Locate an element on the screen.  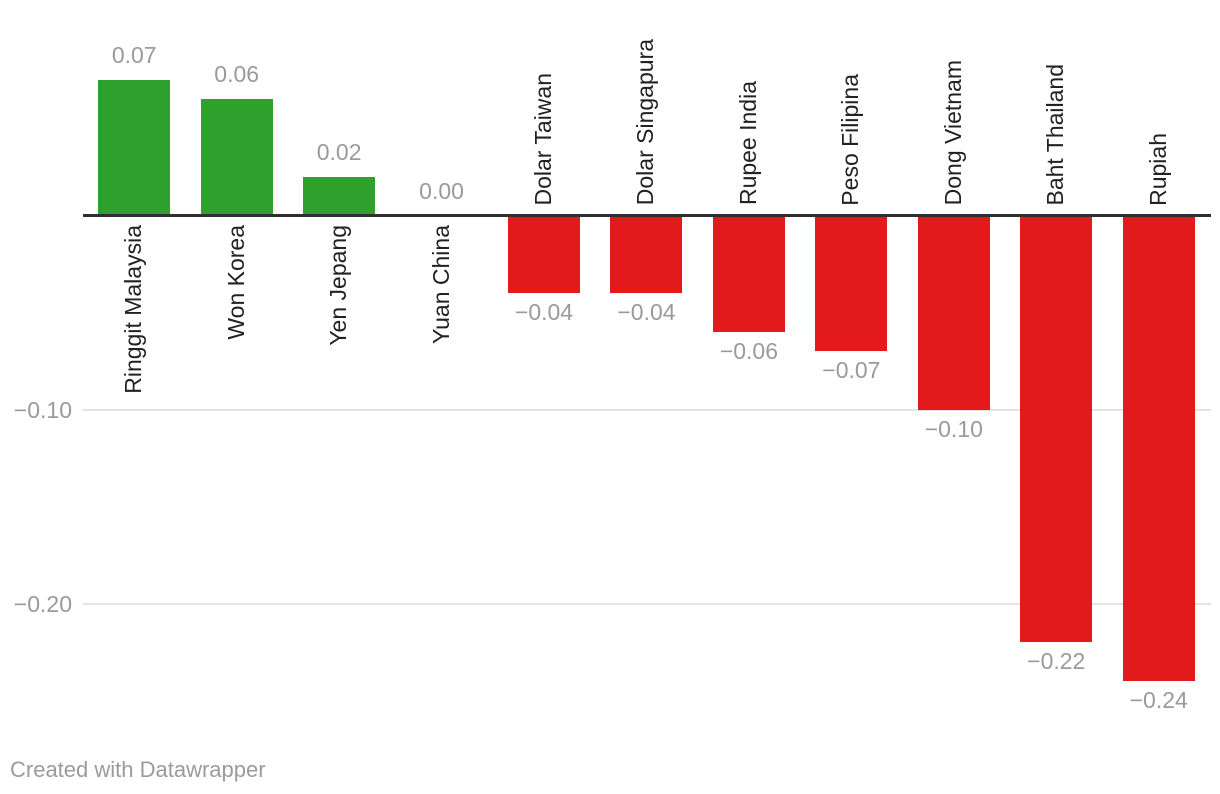
bar-value-label: 0.07 is located at coordinates (134, 54).